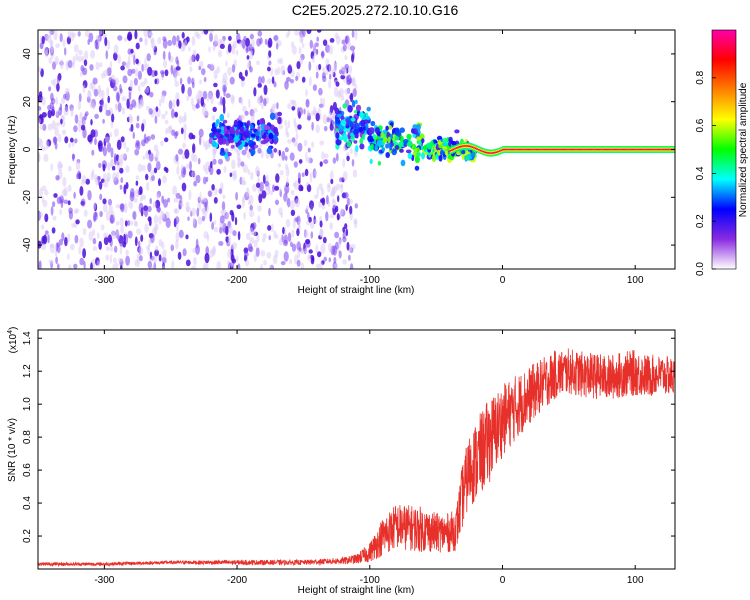 Image resolution: width=750 pixels, height=600 pixels. Describe the element at coordinates (27, 54) in the screenshot. I see `spectrogram-y-tick-label: 40` at that location.